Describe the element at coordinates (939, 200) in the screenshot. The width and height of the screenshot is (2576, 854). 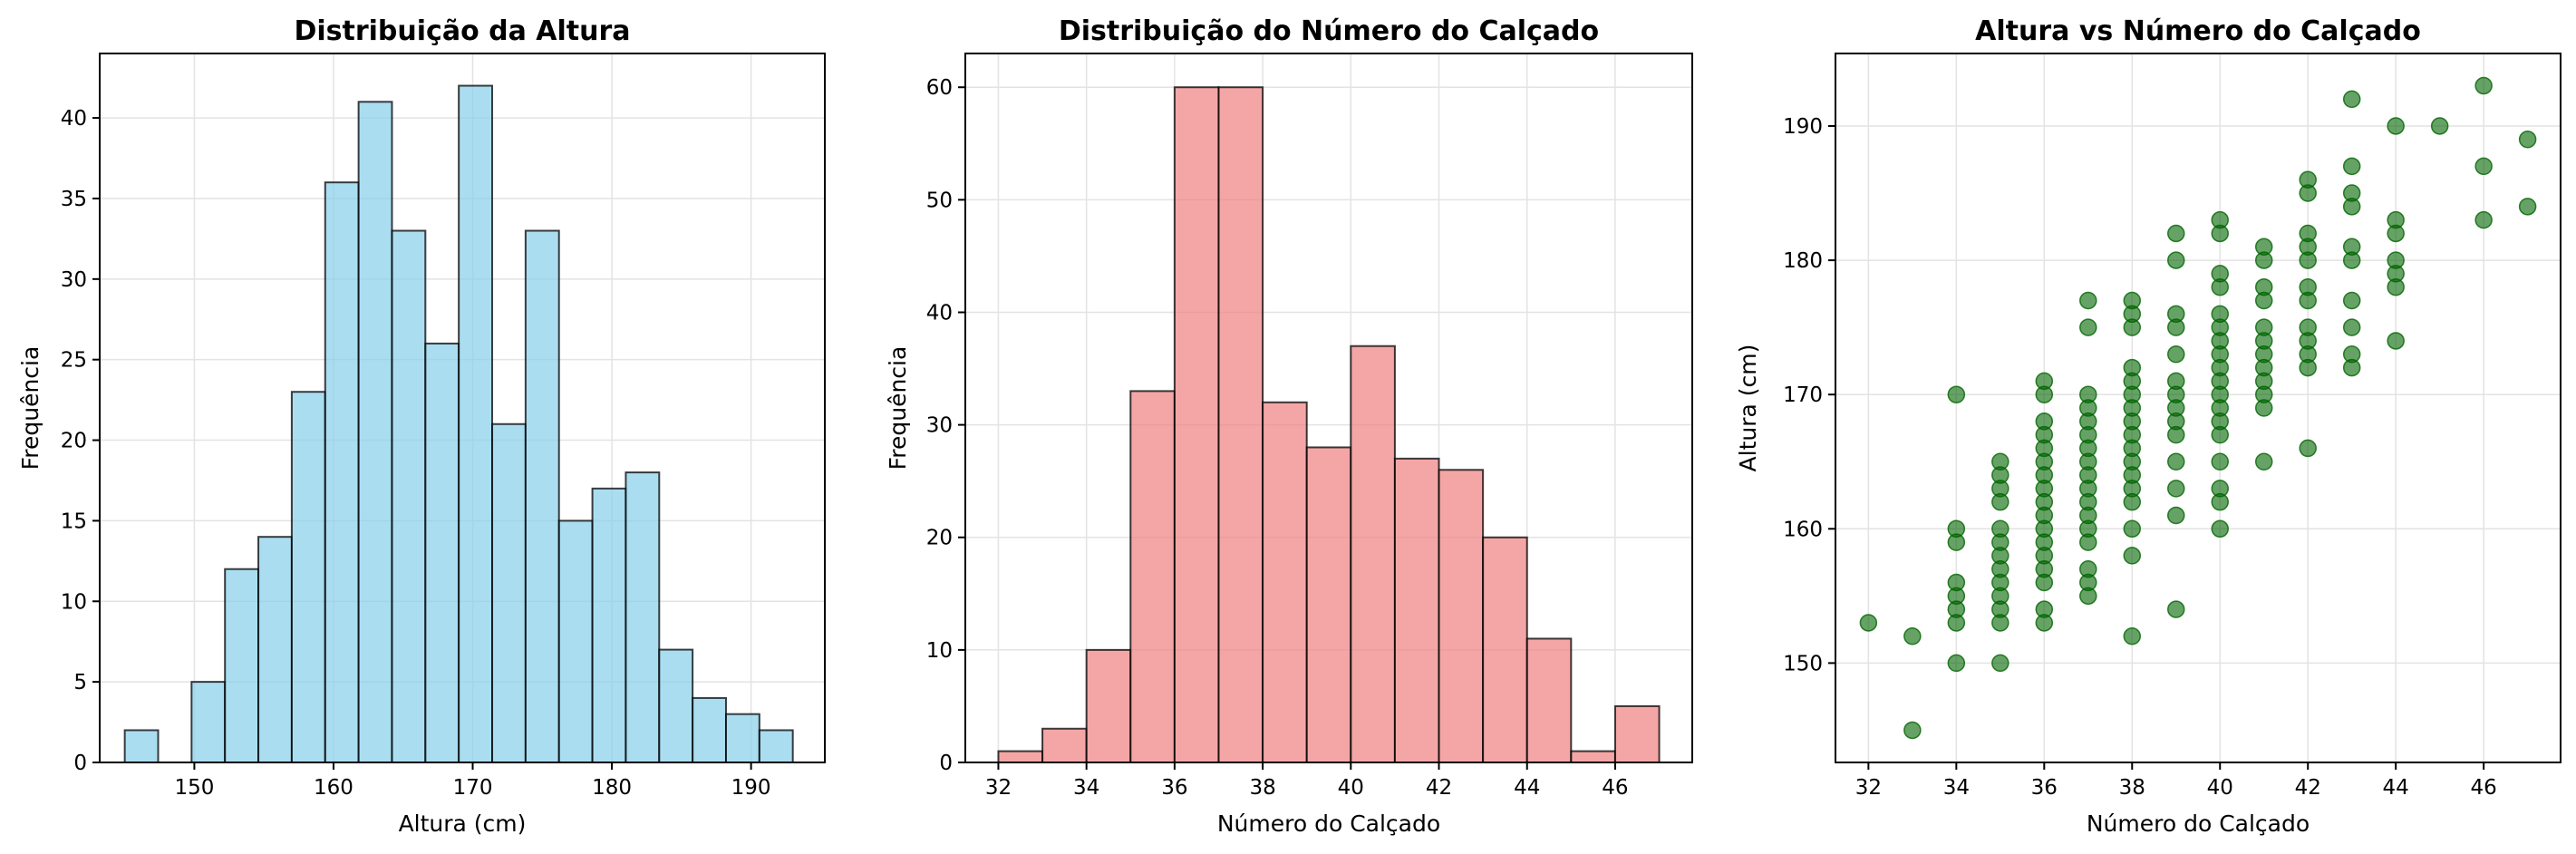
I see `y-tick-label: 50` at that location.